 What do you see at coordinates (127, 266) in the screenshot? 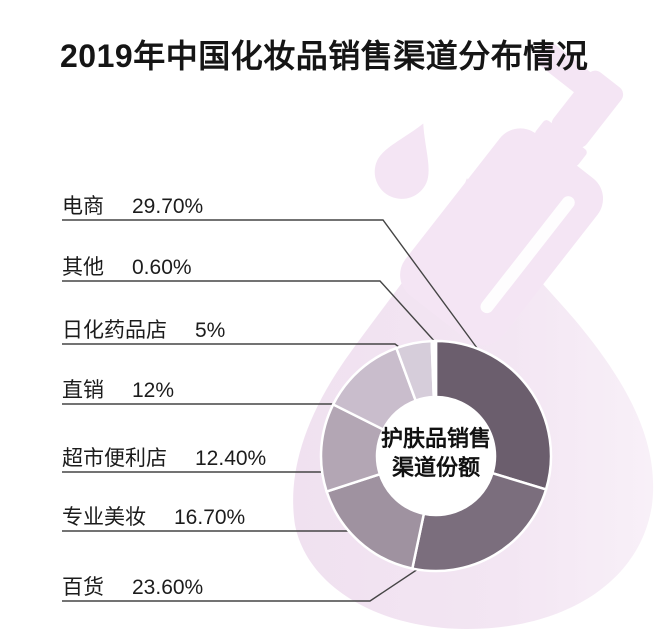
I see `legend-item: 其他 0.60%` at bounding box center [127, 266].